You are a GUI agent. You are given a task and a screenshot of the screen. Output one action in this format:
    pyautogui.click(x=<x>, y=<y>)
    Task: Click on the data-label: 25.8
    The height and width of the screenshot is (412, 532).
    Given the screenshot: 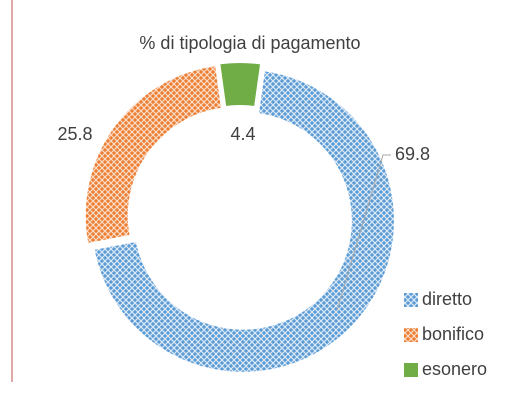 What is the action you would take?
    pyautogui.click(x=74, y=134)
    